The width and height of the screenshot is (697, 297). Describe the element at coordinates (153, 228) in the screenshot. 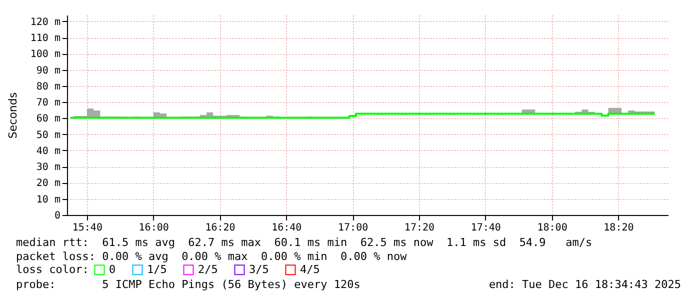

I see `x-tick-label: 16:00` at that location.